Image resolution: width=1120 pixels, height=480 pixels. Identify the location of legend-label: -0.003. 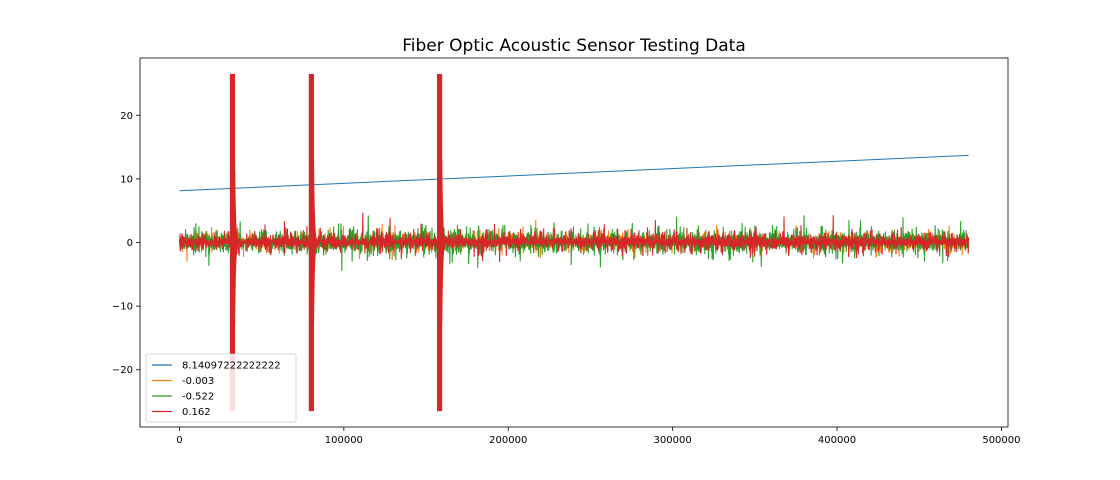
(198, 381).